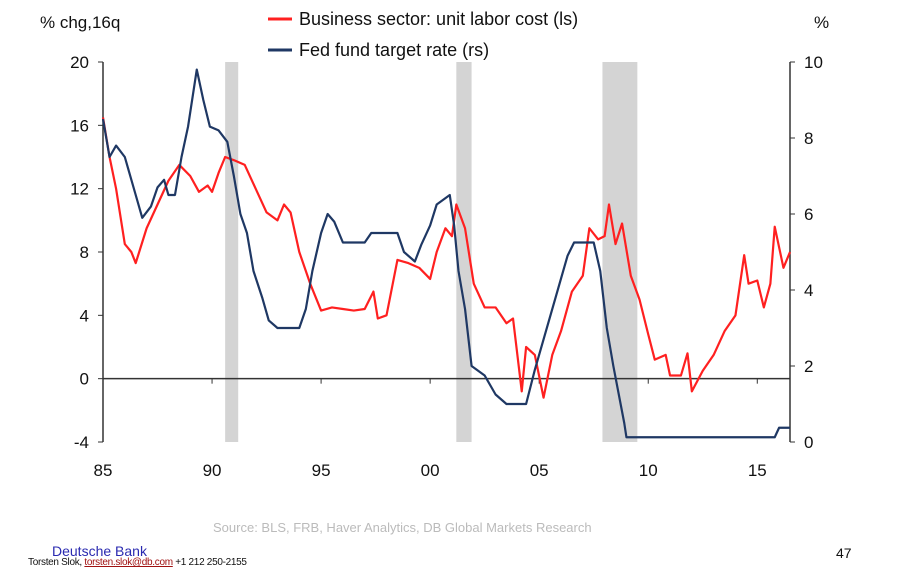  What do you see at coordinates (80, 22) in the screenshot?
I see `left-axis-title: % chg,16q` at bounding box center [80, 22].